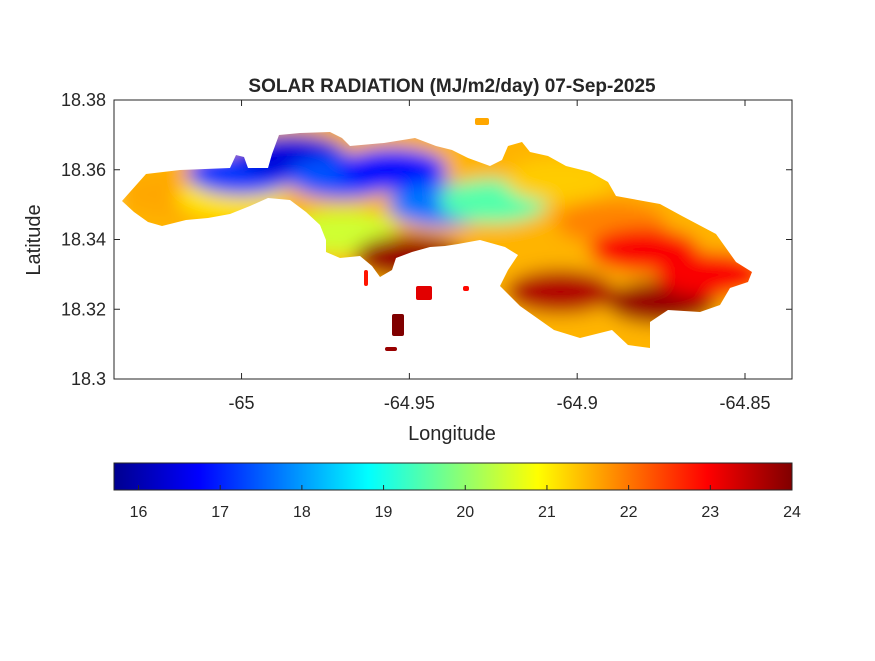  Describe the element at coordinates (220, 512) in the screenshot. I see `colorbar-tick-label: 17` at that location.